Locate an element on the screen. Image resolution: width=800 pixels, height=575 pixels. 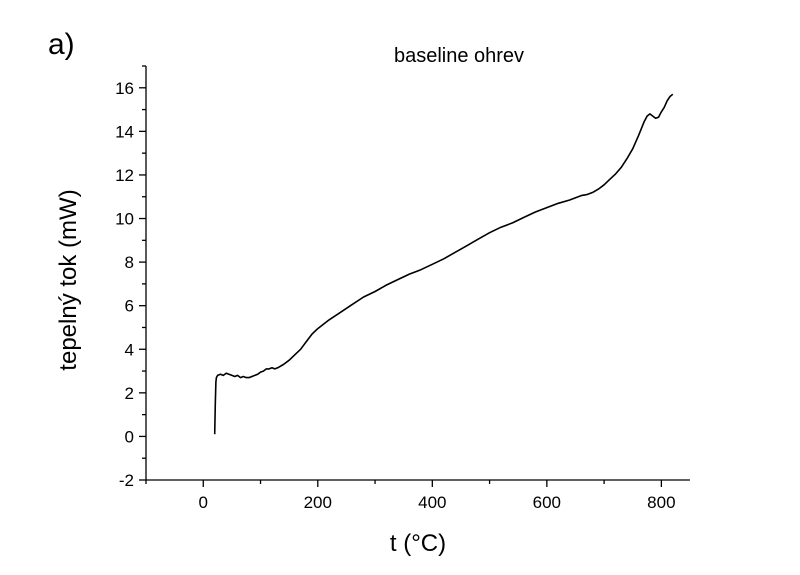
y-tick-label: 14 is located at coordinates (124, 131).